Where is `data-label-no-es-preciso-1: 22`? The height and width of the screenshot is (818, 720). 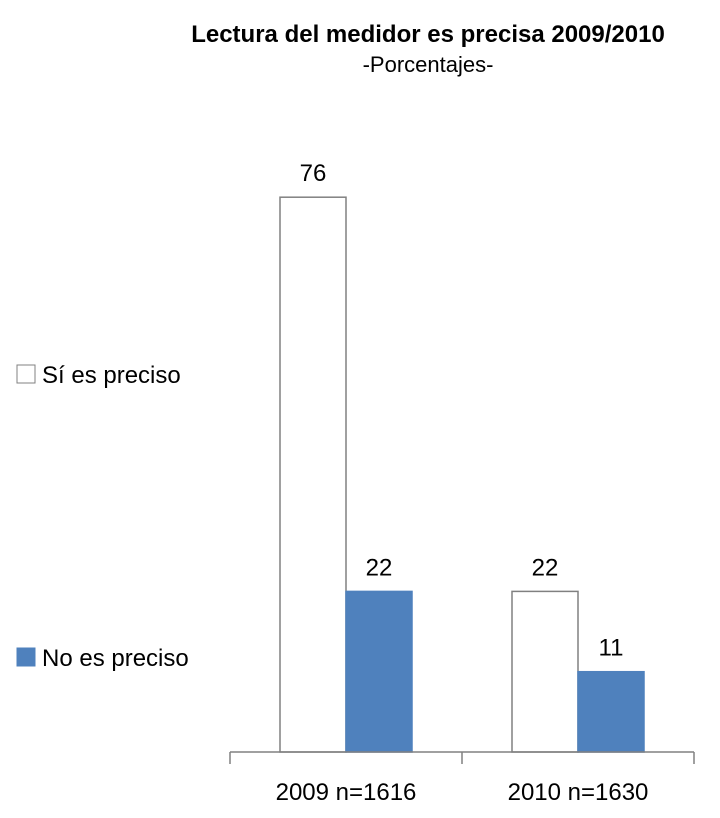 data-label-no-es-preciso-1: 22 is located at coordinates (379, 567).